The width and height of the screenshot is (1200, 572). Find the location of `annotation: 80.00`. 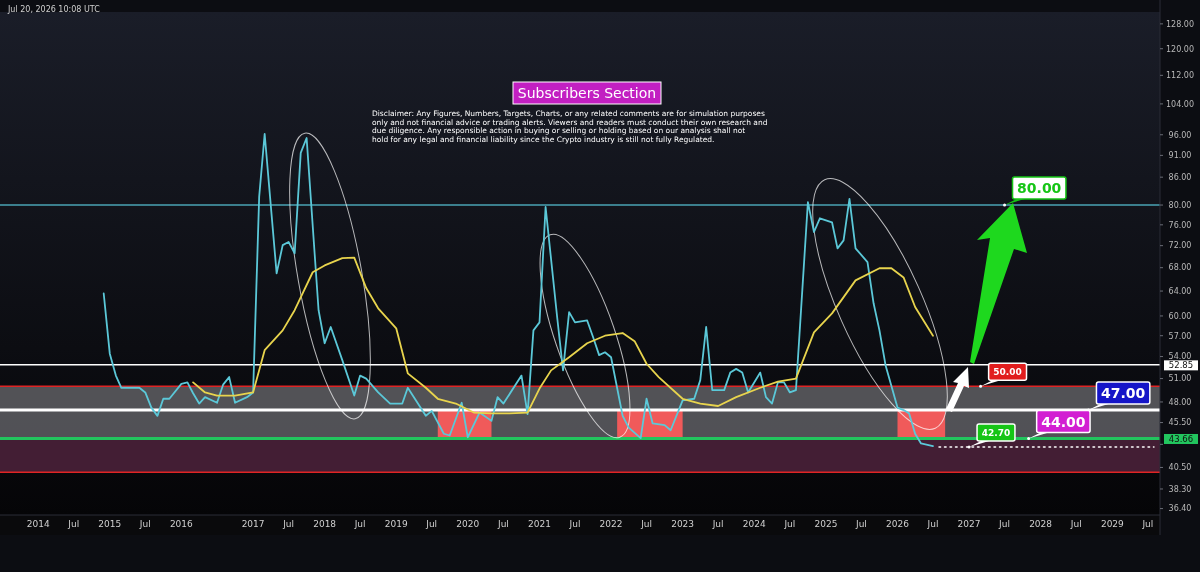

annotation: 80.00 is located at coordinates (1039, 188).